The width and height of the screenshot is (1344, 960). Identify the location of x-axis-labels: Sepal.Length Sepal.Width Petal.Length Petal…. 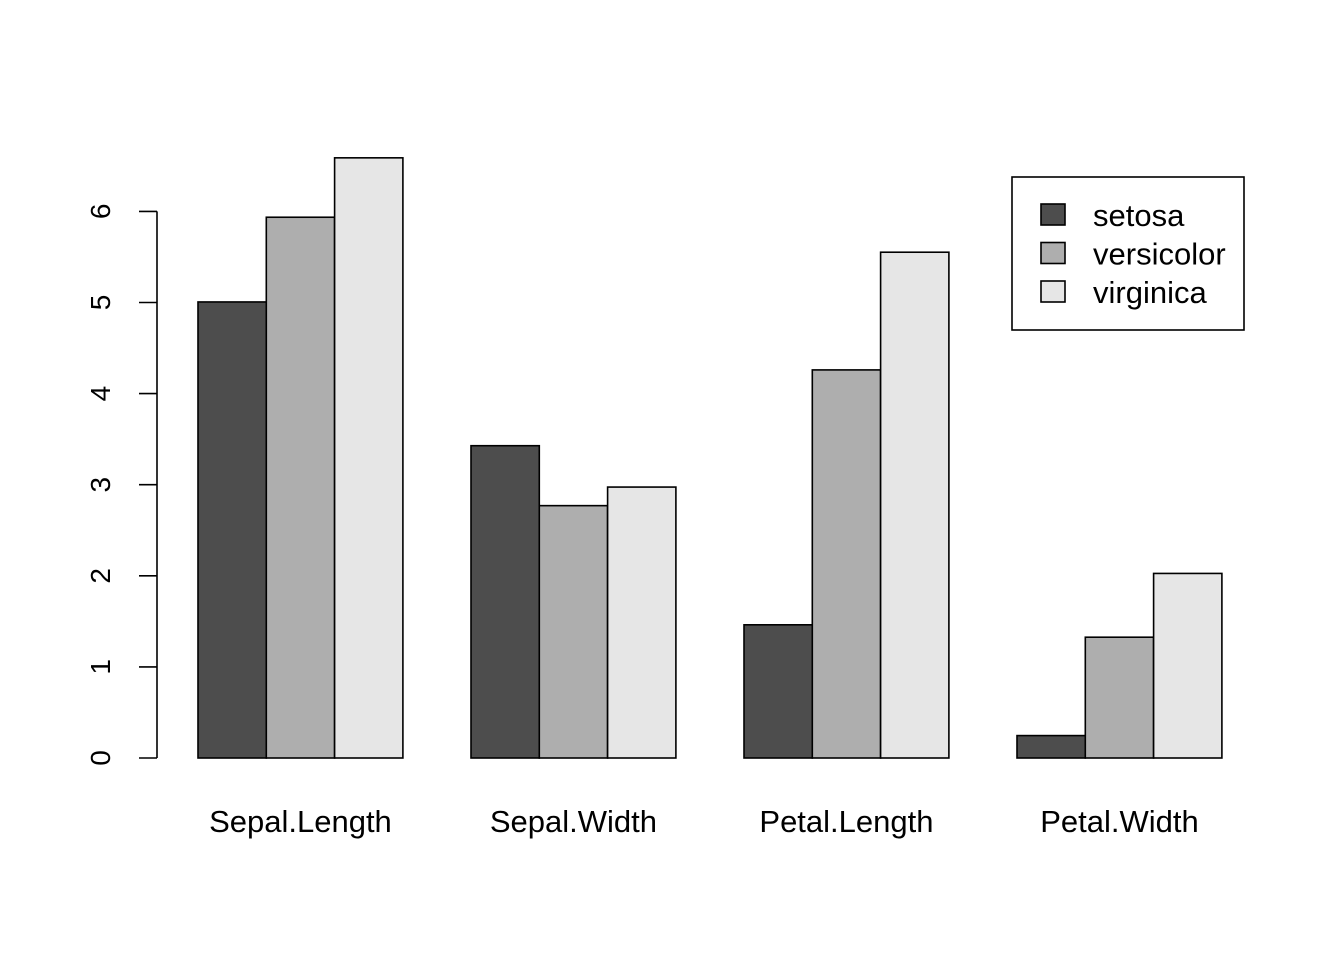
(704, 821).